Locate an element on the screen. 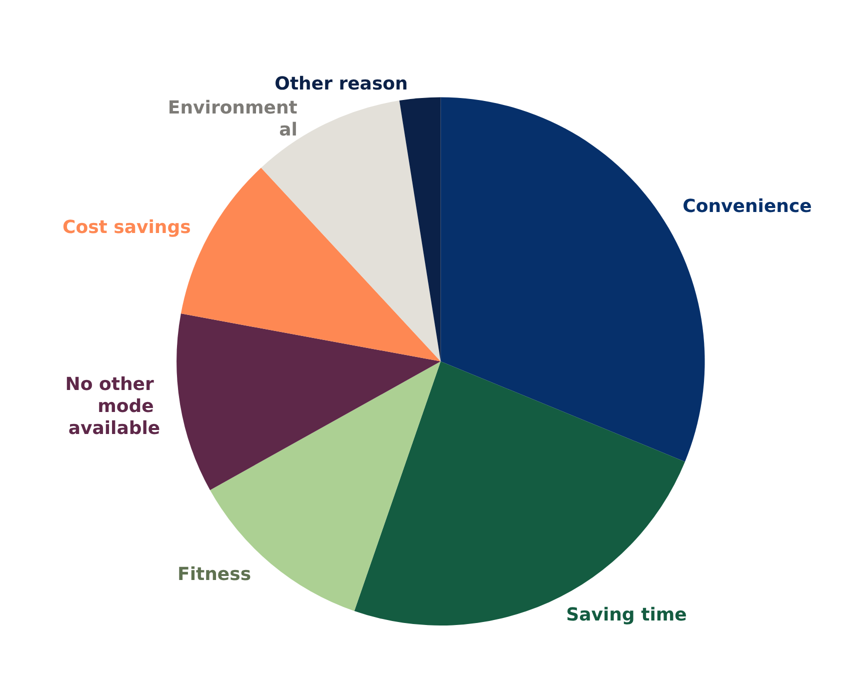 This screenshot has height=695, width=859. slice-label: No other mode available is located at coordinates (112, 407).